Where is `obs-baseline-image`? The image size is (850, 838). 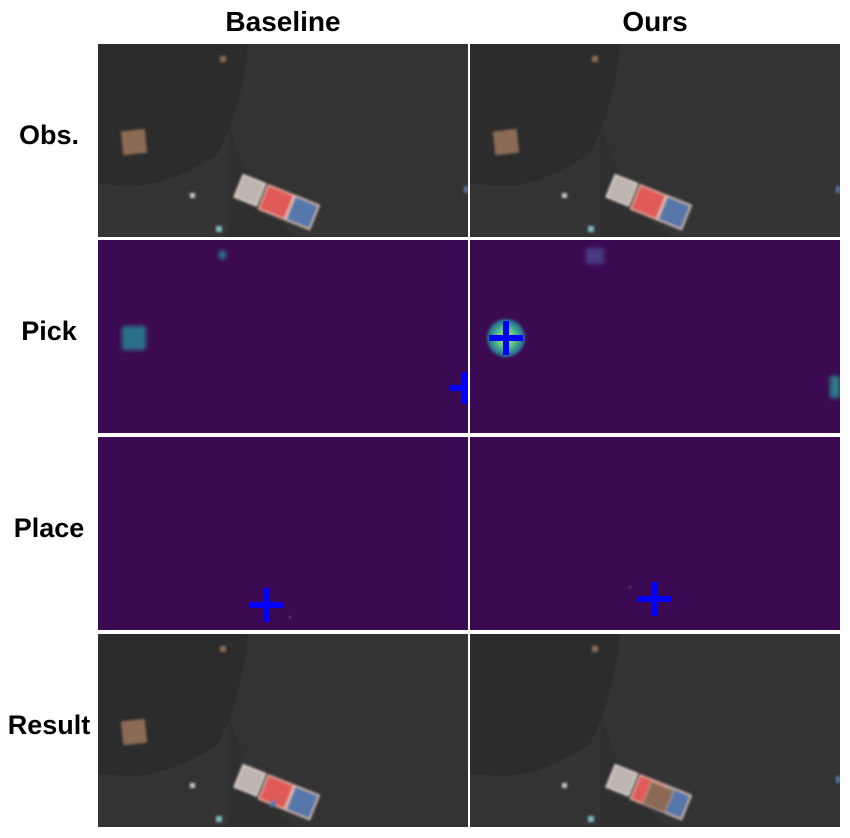 obs-baseline-image is located at coordinates (283, 140).